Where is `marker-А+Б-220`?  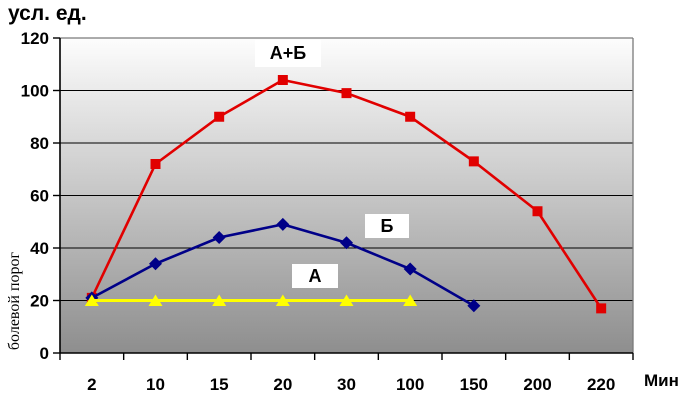
marker-А+Б-220 is located at coordinates (601, 308).